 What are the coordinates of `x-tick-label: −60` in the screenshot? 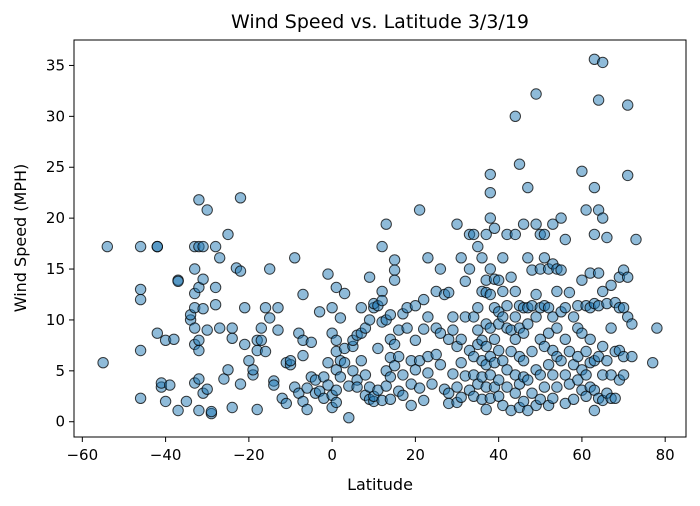 It's located at (82, 455).